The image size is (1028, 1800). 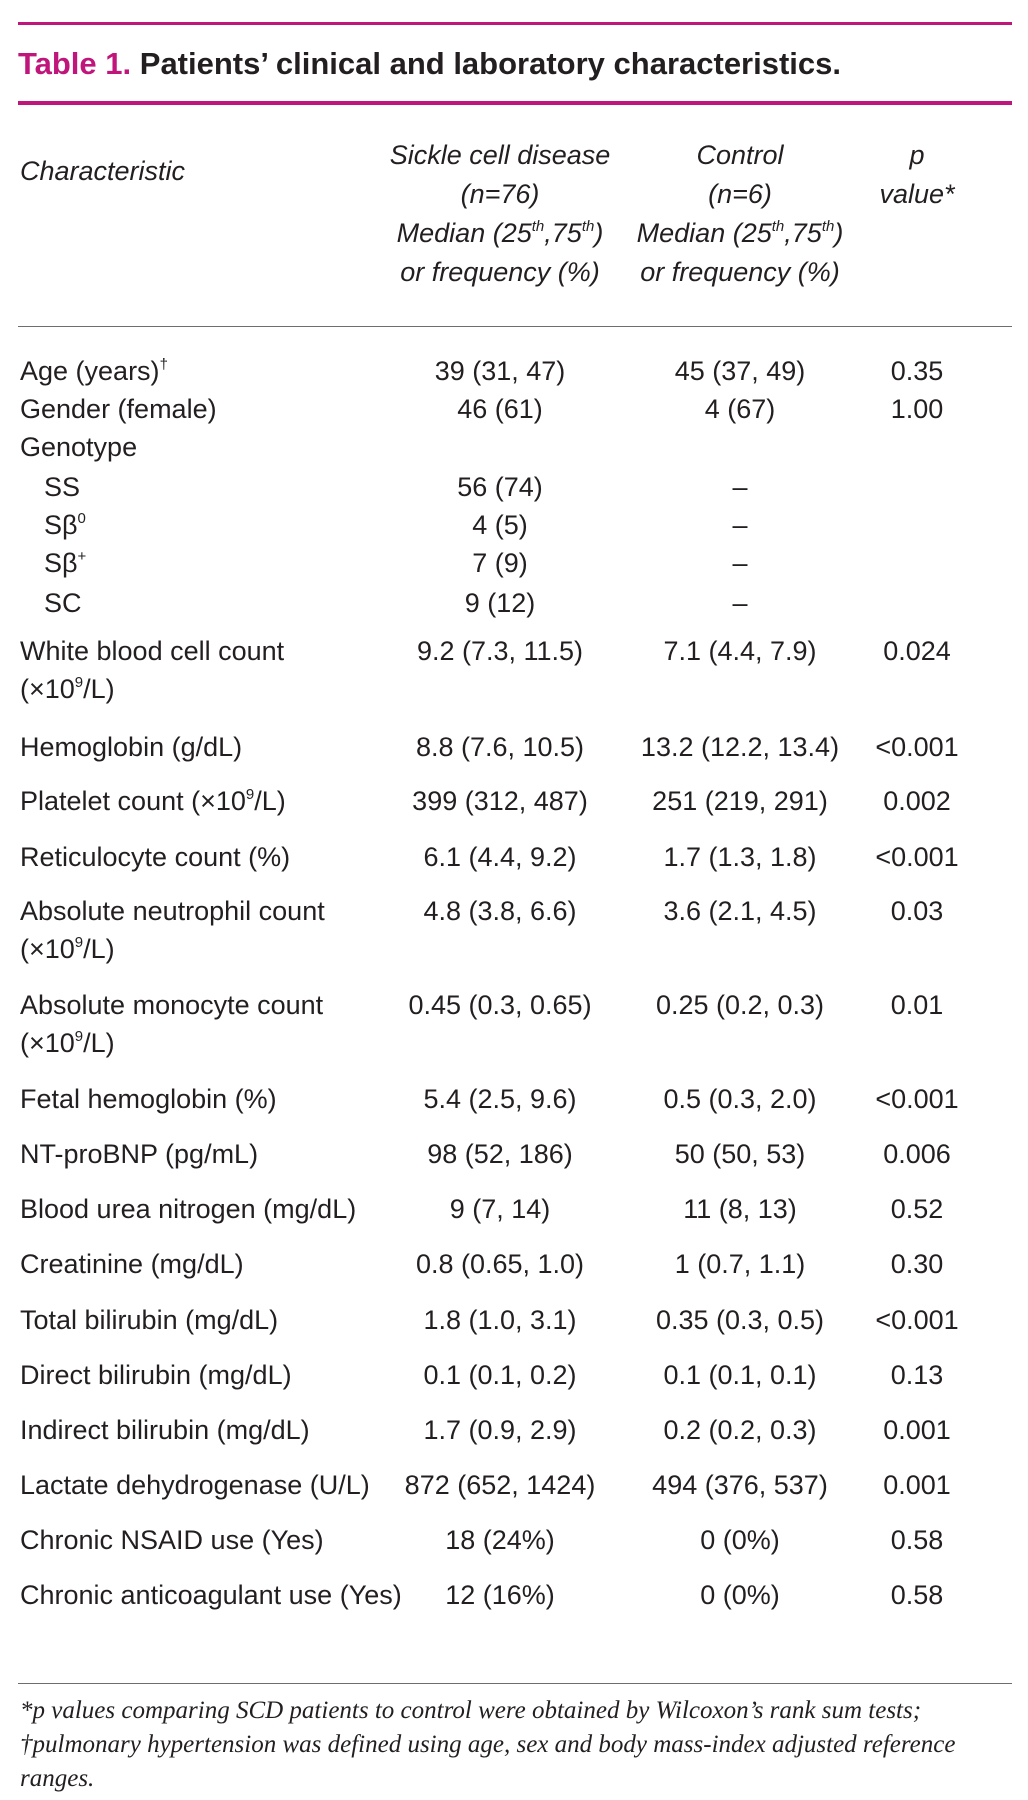 I want to click on header-rule, so click(x=515, y=326).